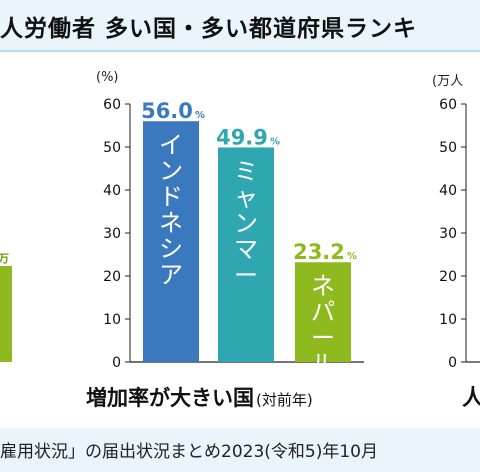 The width and height of the screenshot is (480, 472). What do you see at coordinates (189, 452) in the screenshot?
I see `source-note: 雇用状況」の届出状況まとめ2023(令和5)年10月` at bounding box center [189, 452].